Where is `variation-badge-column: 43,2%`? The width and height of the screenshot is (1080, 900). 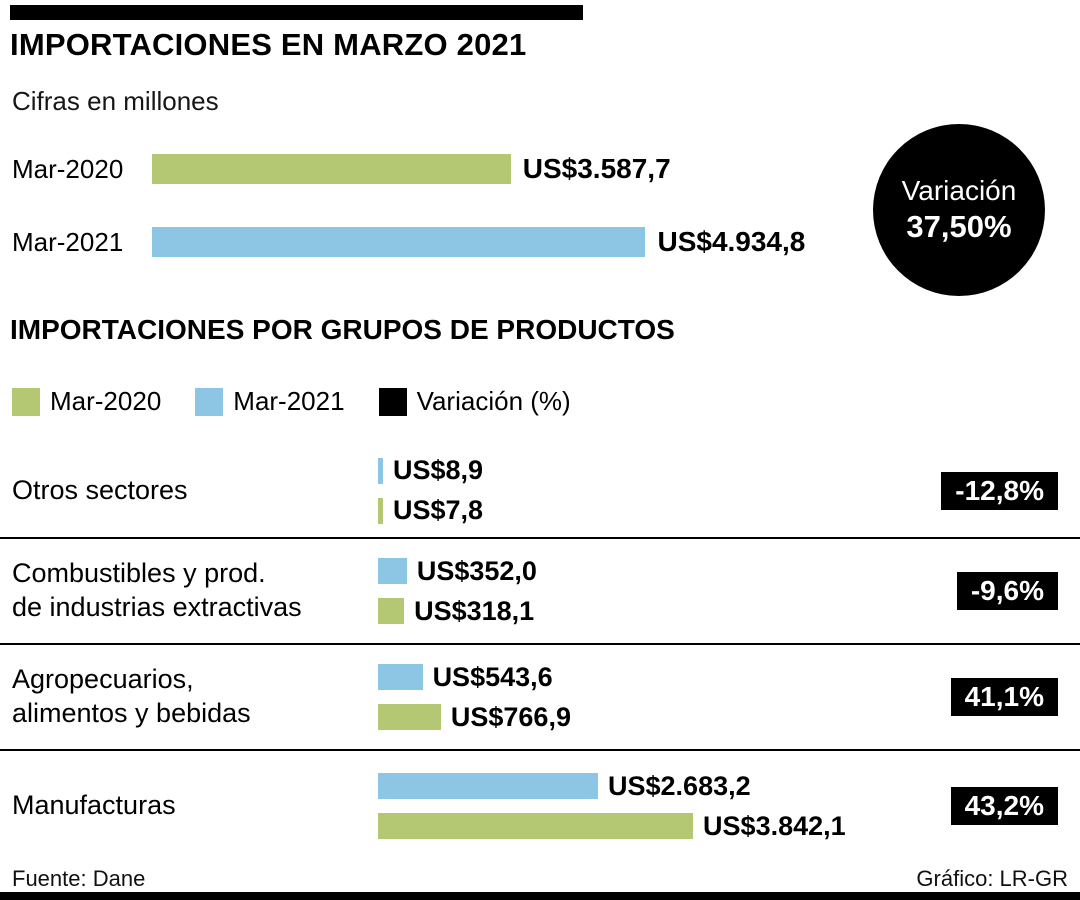 variation-badge-column: 43,2% is located at coordinates (994, 806).